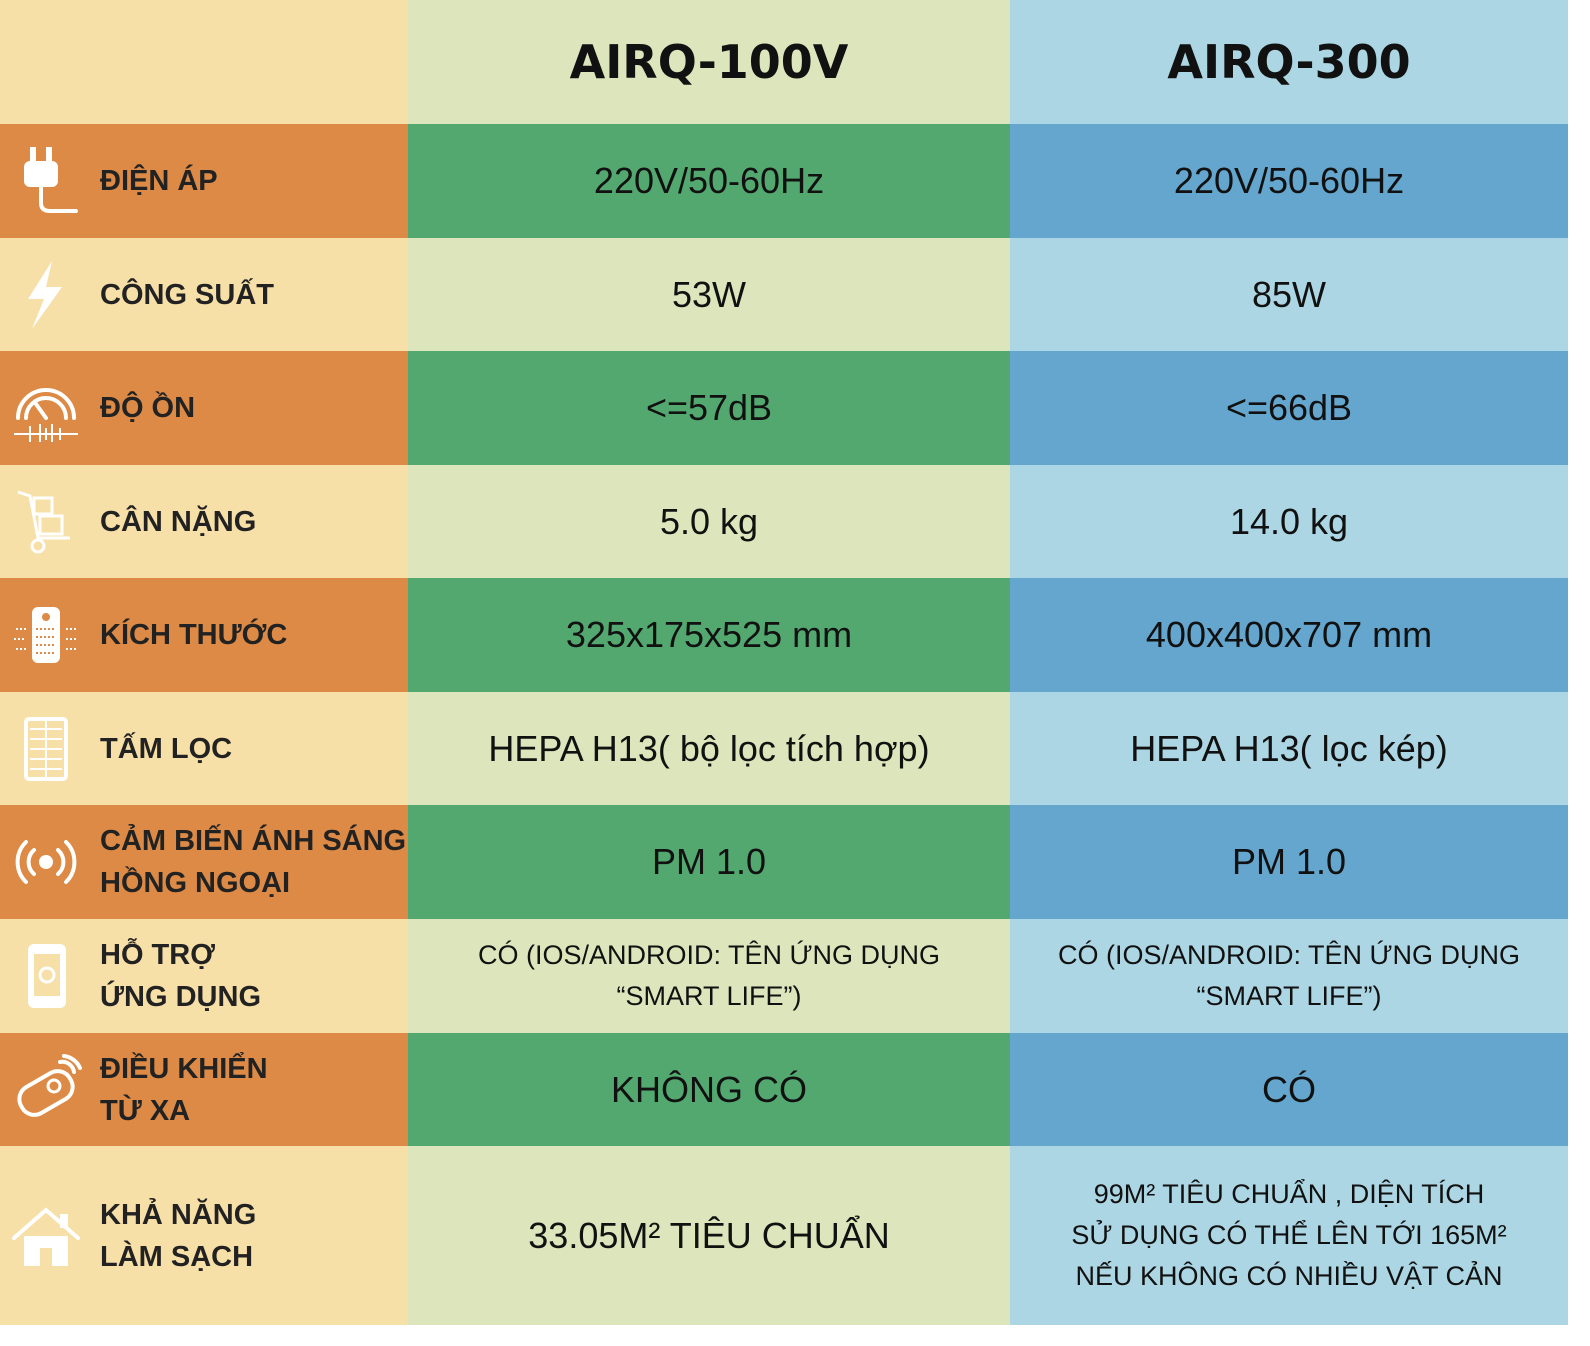 The height and width of the screenshot is (1346, 1590). I want to click on value-line: HEPA H13( lọc kép), so click(1289, 748).